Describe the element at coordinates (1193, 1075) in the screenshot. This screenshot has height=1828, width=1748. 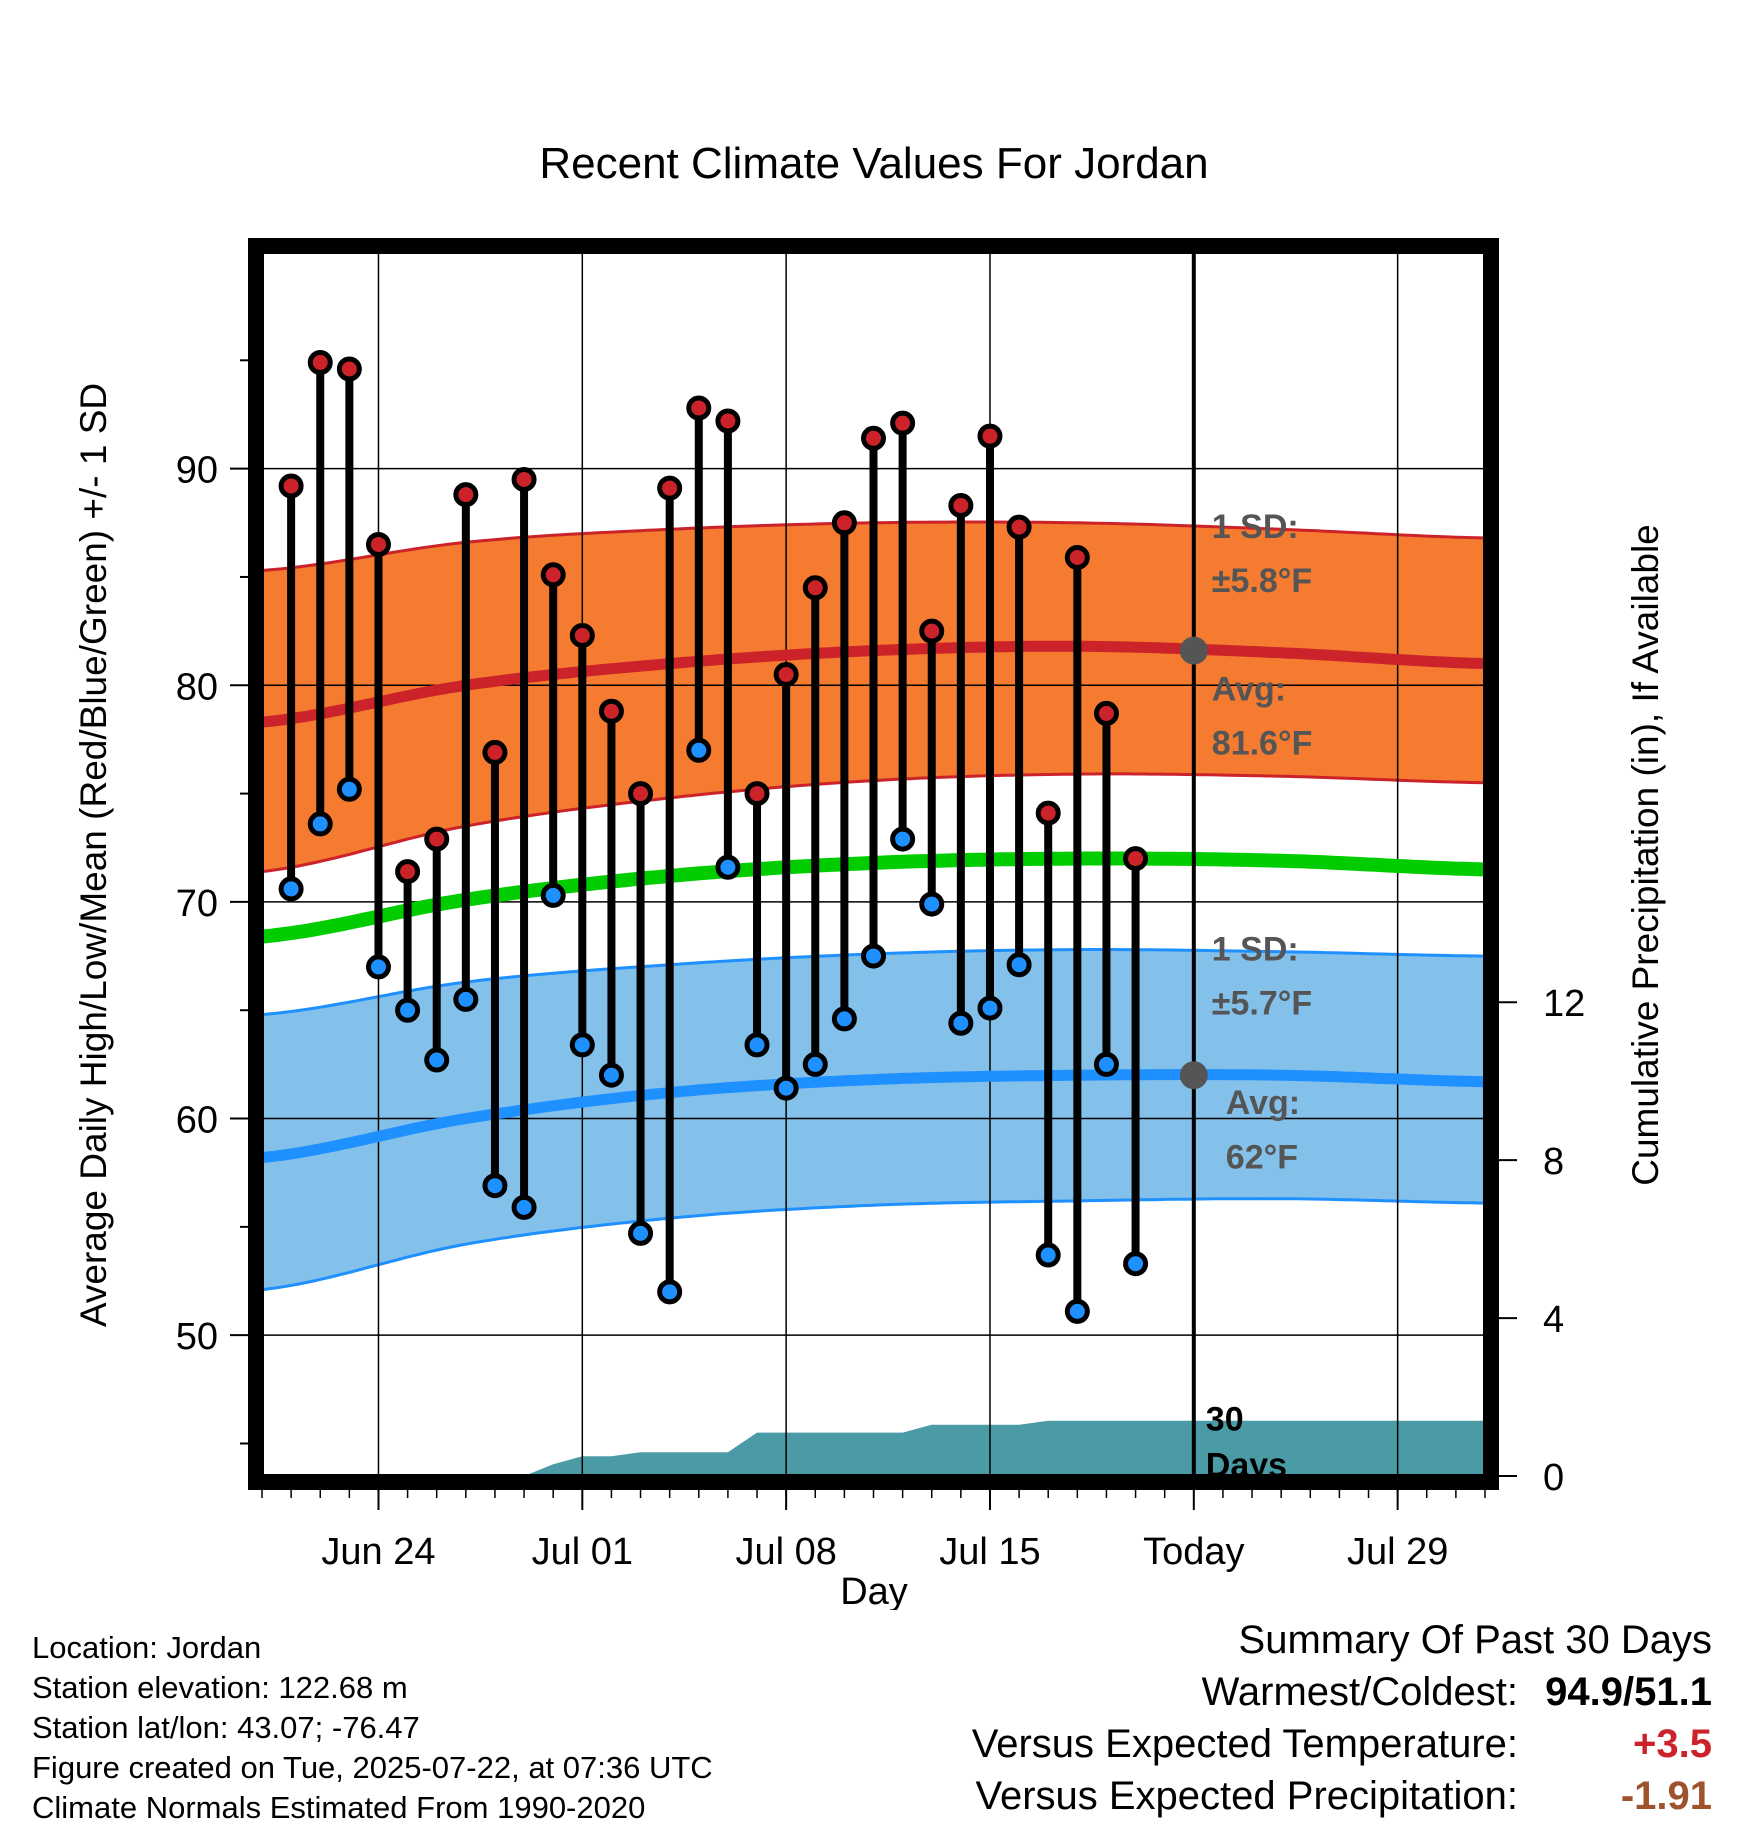
I see `today-low-avg-marker` at that location.